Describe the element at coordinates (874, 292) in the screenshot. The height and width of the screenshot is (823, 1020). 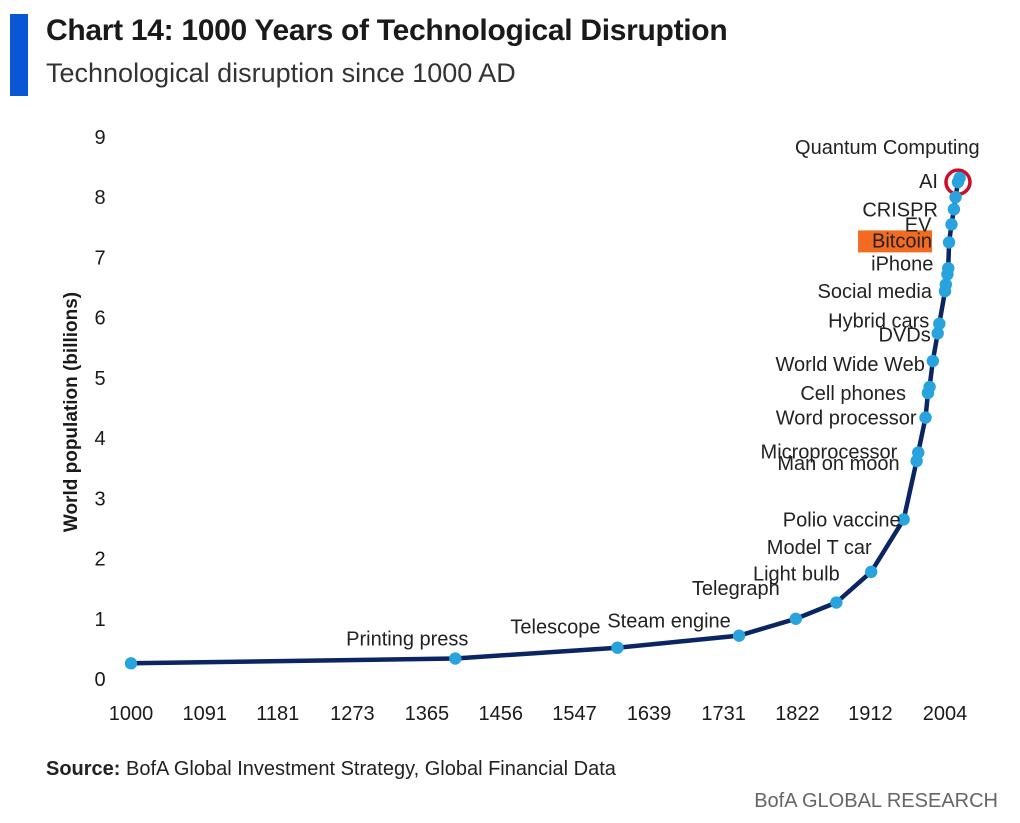
I see `point-label-social-media: Social media` at that location.